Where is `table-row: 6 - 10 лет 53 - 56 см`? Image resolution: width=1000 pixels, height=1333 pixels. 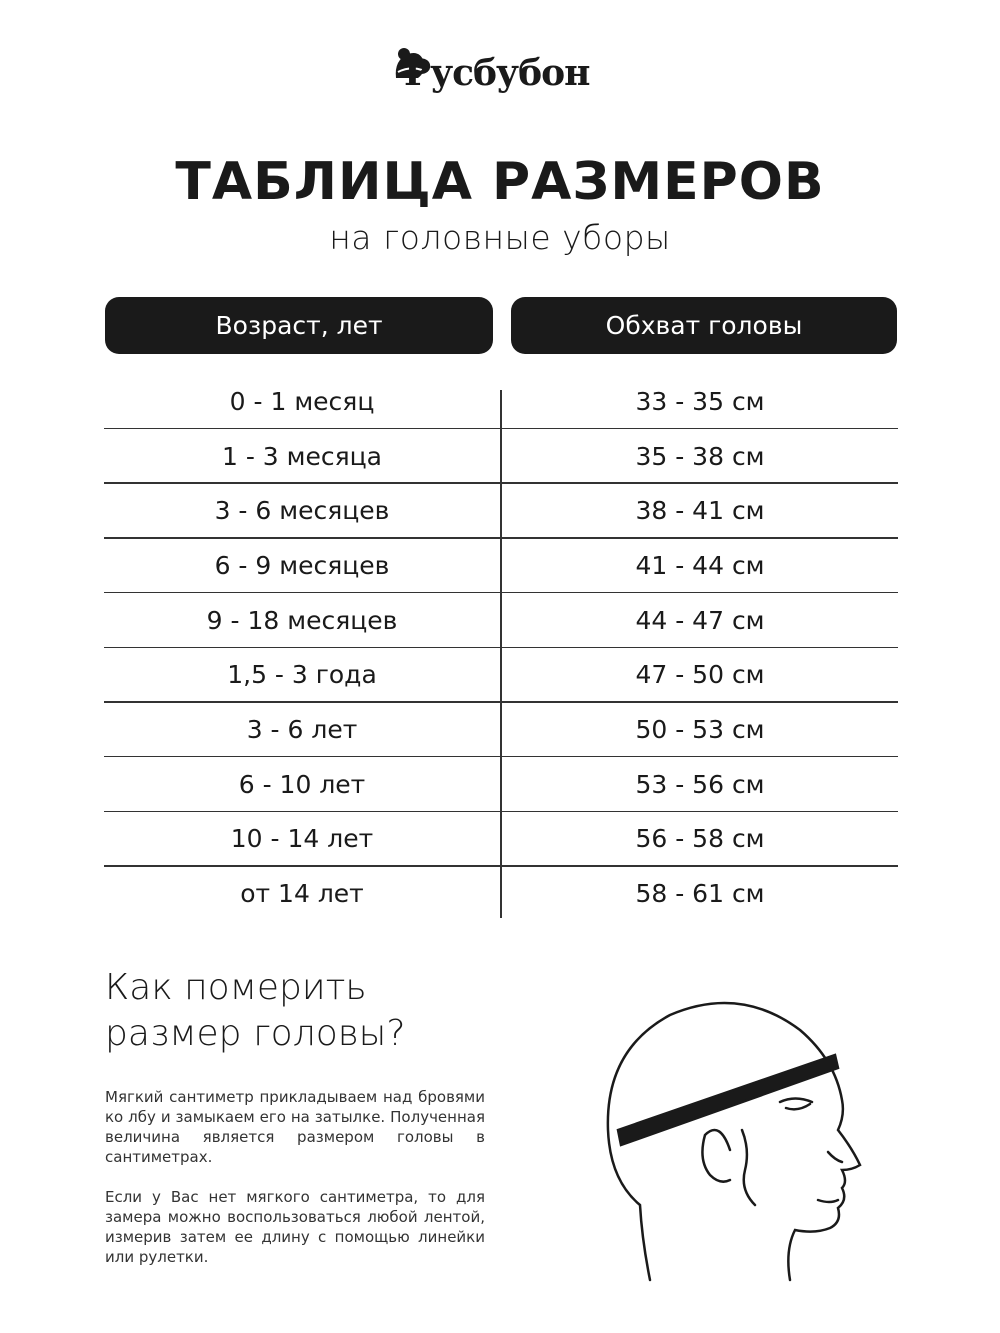
table-row: 6 - 10 лет 53 - 56 см is located at coordinates (501, 784).